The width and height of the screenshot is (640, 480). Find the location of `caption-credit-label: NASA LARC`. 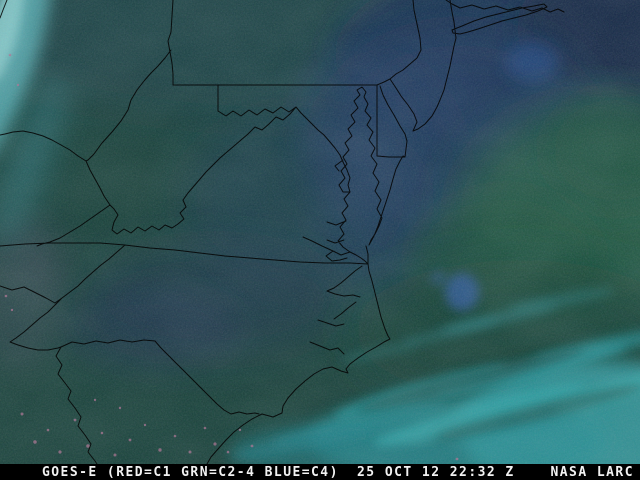

caption-credit-label: NASA LARC is located at coordinates (592, 472).